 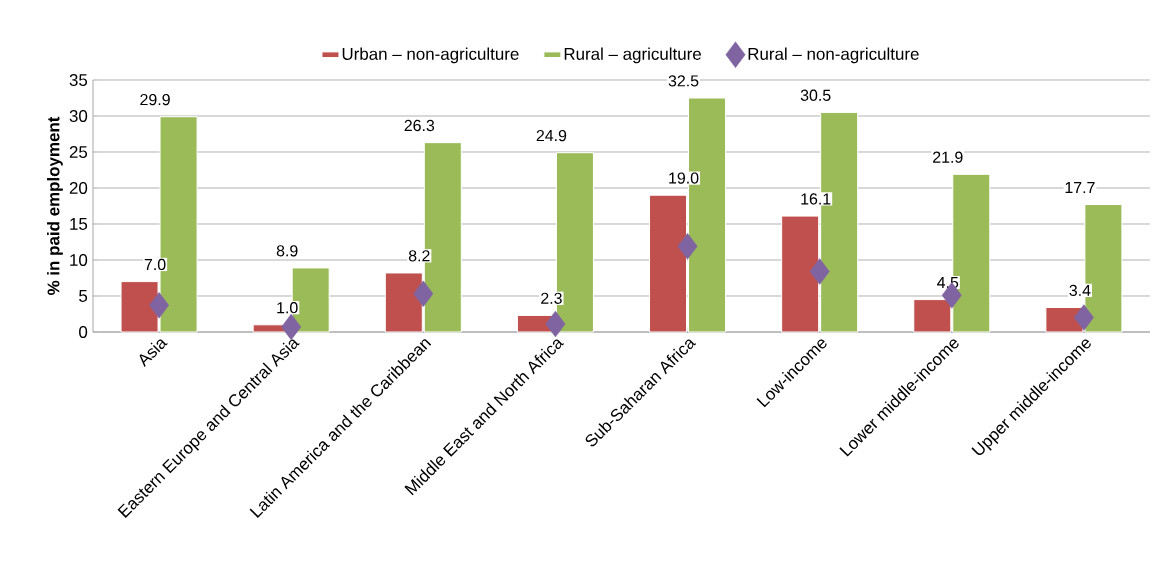 I want to click on y-tick-label: 35, so click(x=78, y=80).